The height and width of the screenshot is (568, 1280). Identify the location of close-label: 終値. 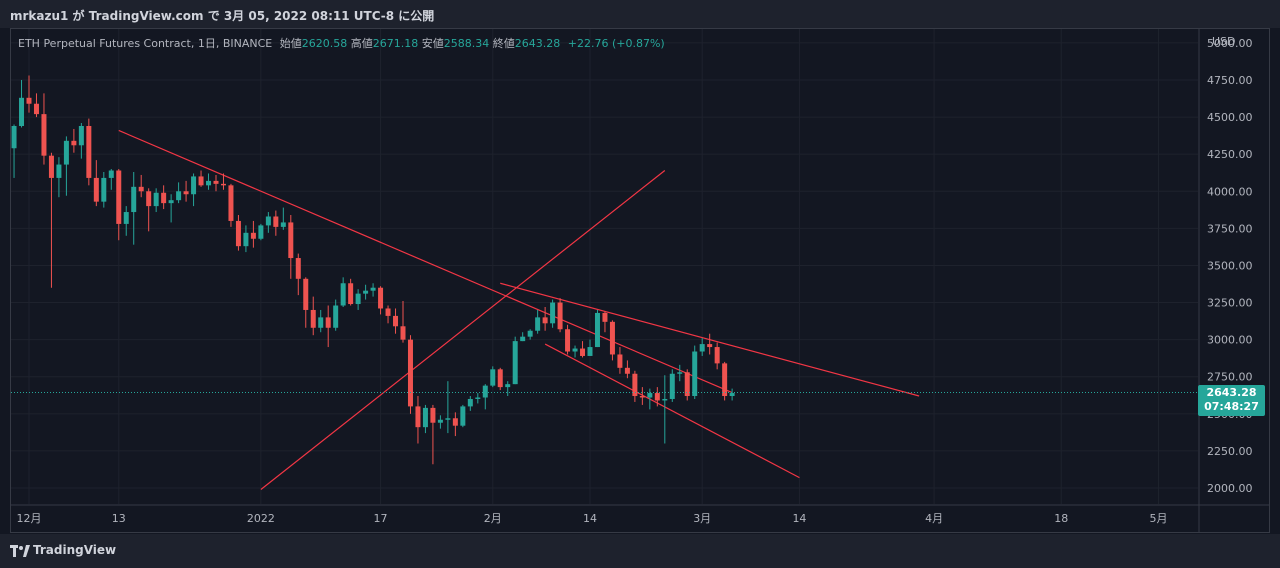
(503, 43).